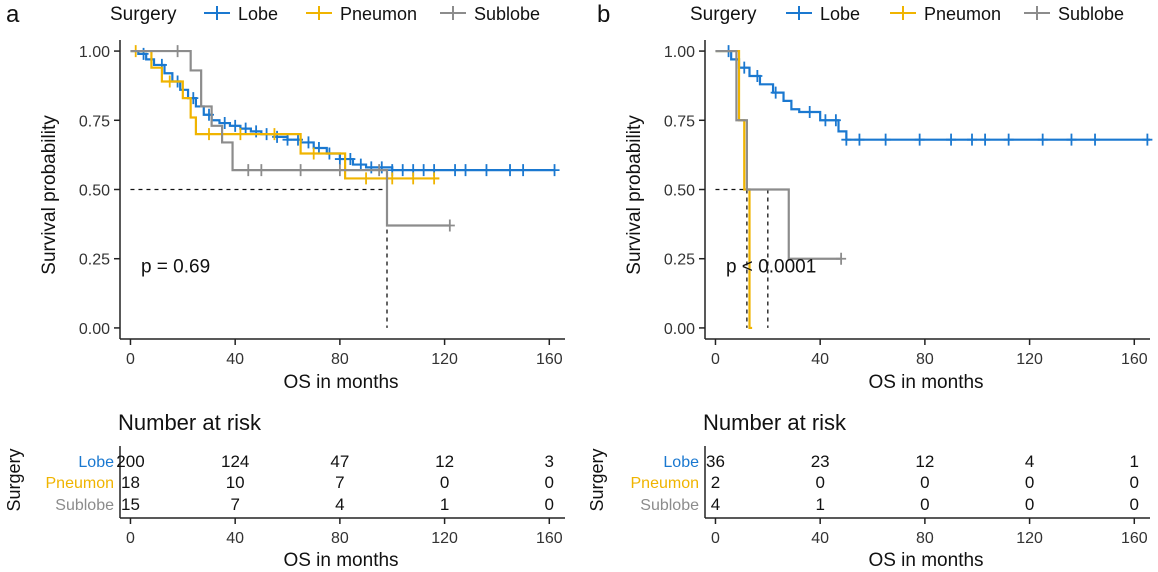 This screenshot has width=1158, height=572. Describe the element at coordinates (634, 195) in the screenshot. I see `y-axis-label-b: Survival probability` at that location.